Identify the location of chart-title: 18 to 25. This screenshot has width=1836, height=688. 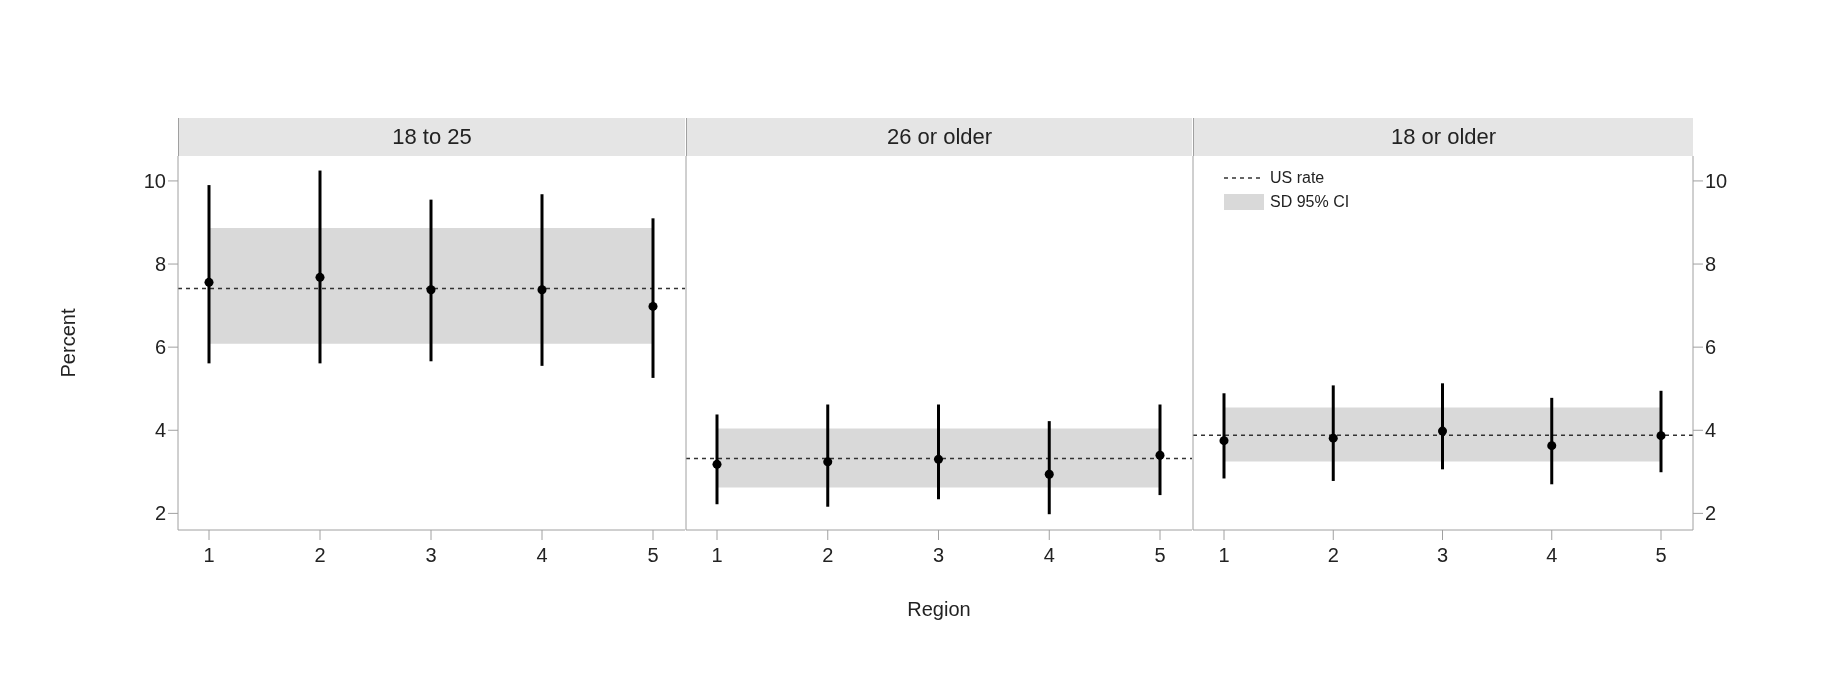
(431, 137).